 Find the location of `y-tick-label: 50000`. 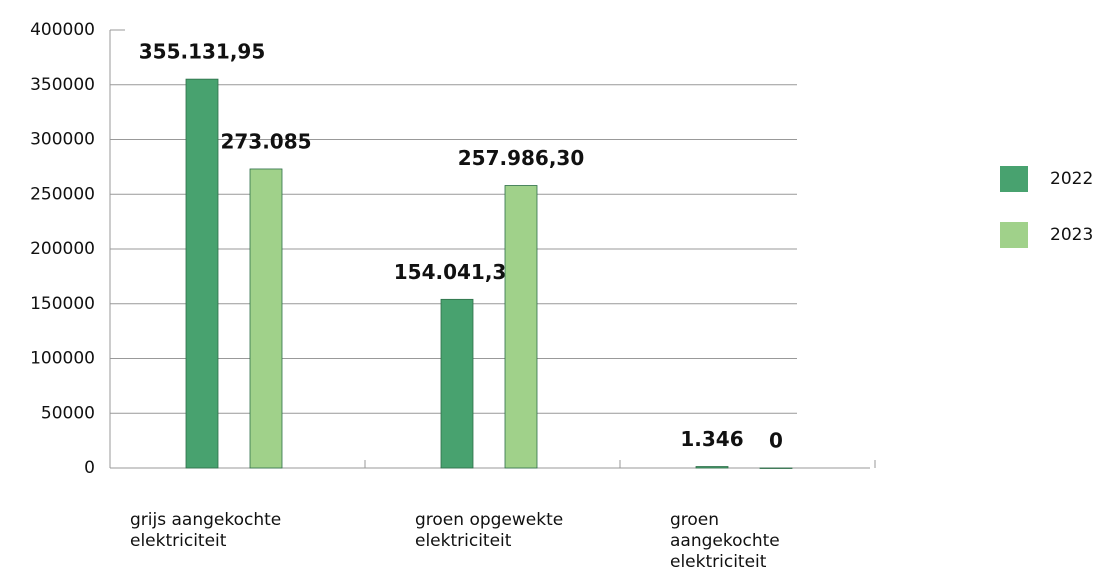

y-tick-label: 50000 is located at coordinates (68, 413).